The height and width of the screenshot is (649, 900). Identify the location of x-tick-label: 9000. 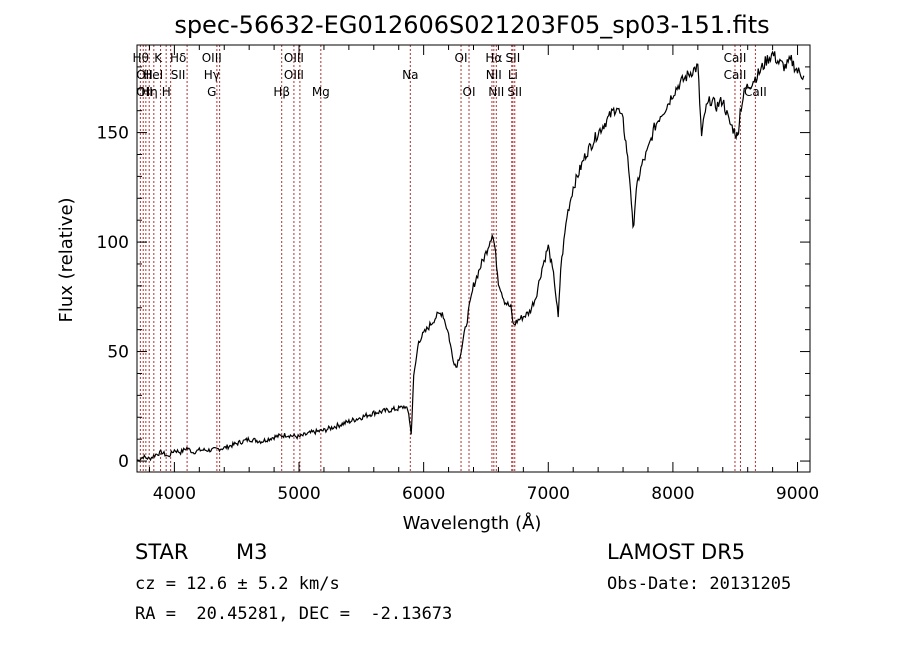
(797, 494).